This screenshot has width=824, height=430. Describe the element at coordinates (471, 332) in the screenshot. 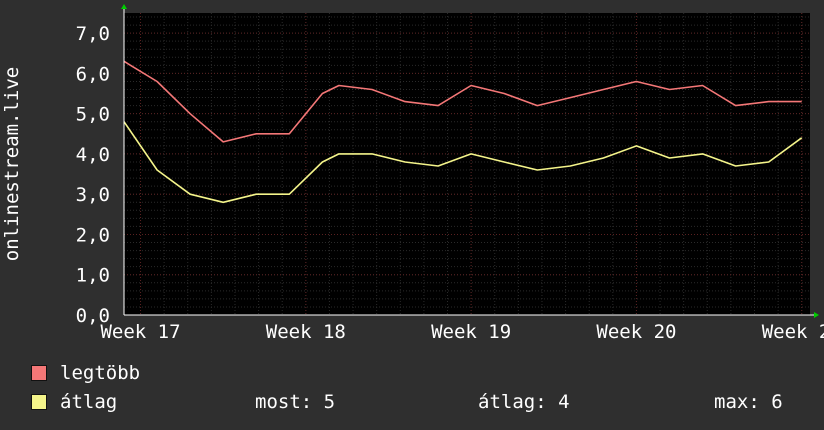

I see `x-tick-label: Week 19` at that location.